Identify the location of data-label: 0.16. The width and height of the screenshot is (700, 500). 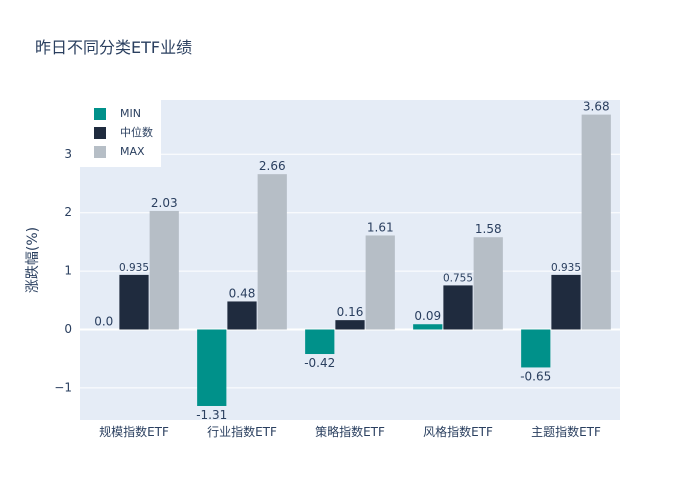
(350, 312).